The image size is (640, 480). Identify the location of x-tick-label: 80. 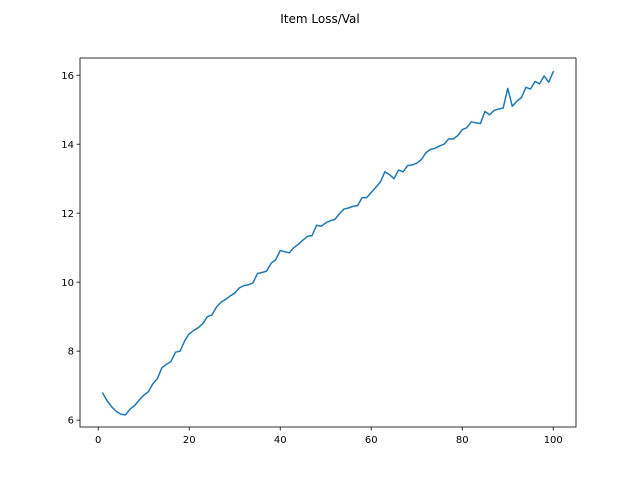
(462, 440).